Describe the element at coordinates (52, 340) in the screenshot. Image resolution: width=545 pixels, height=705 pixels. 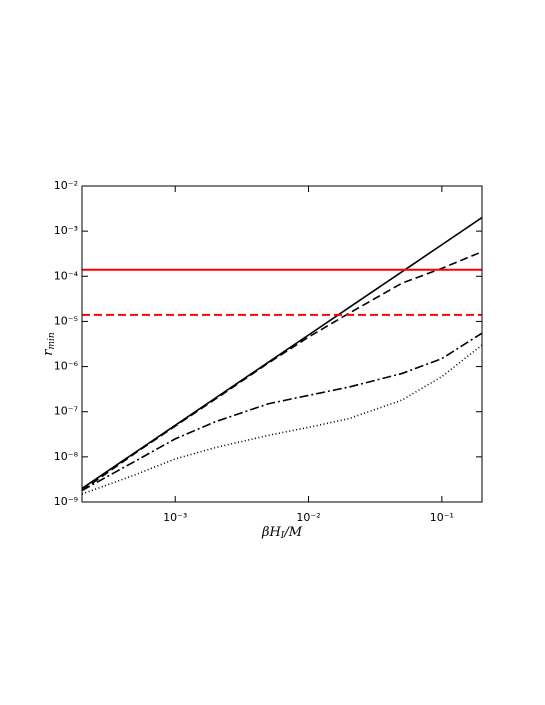
I see `y-label-sub: min` at that location.